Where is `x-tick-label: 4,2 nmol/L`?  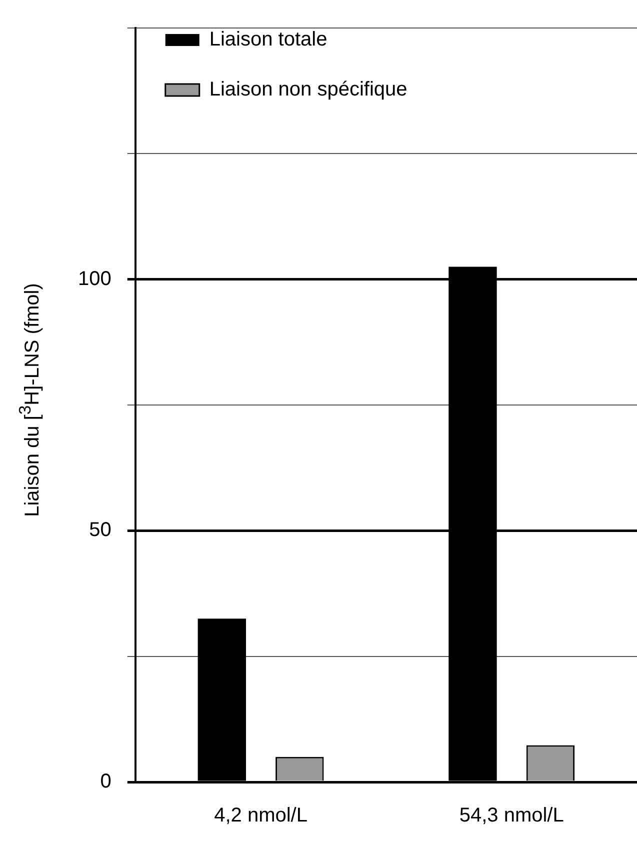
x-tick-label: 4,2 nmol/L is located at coordinates (261, 815).